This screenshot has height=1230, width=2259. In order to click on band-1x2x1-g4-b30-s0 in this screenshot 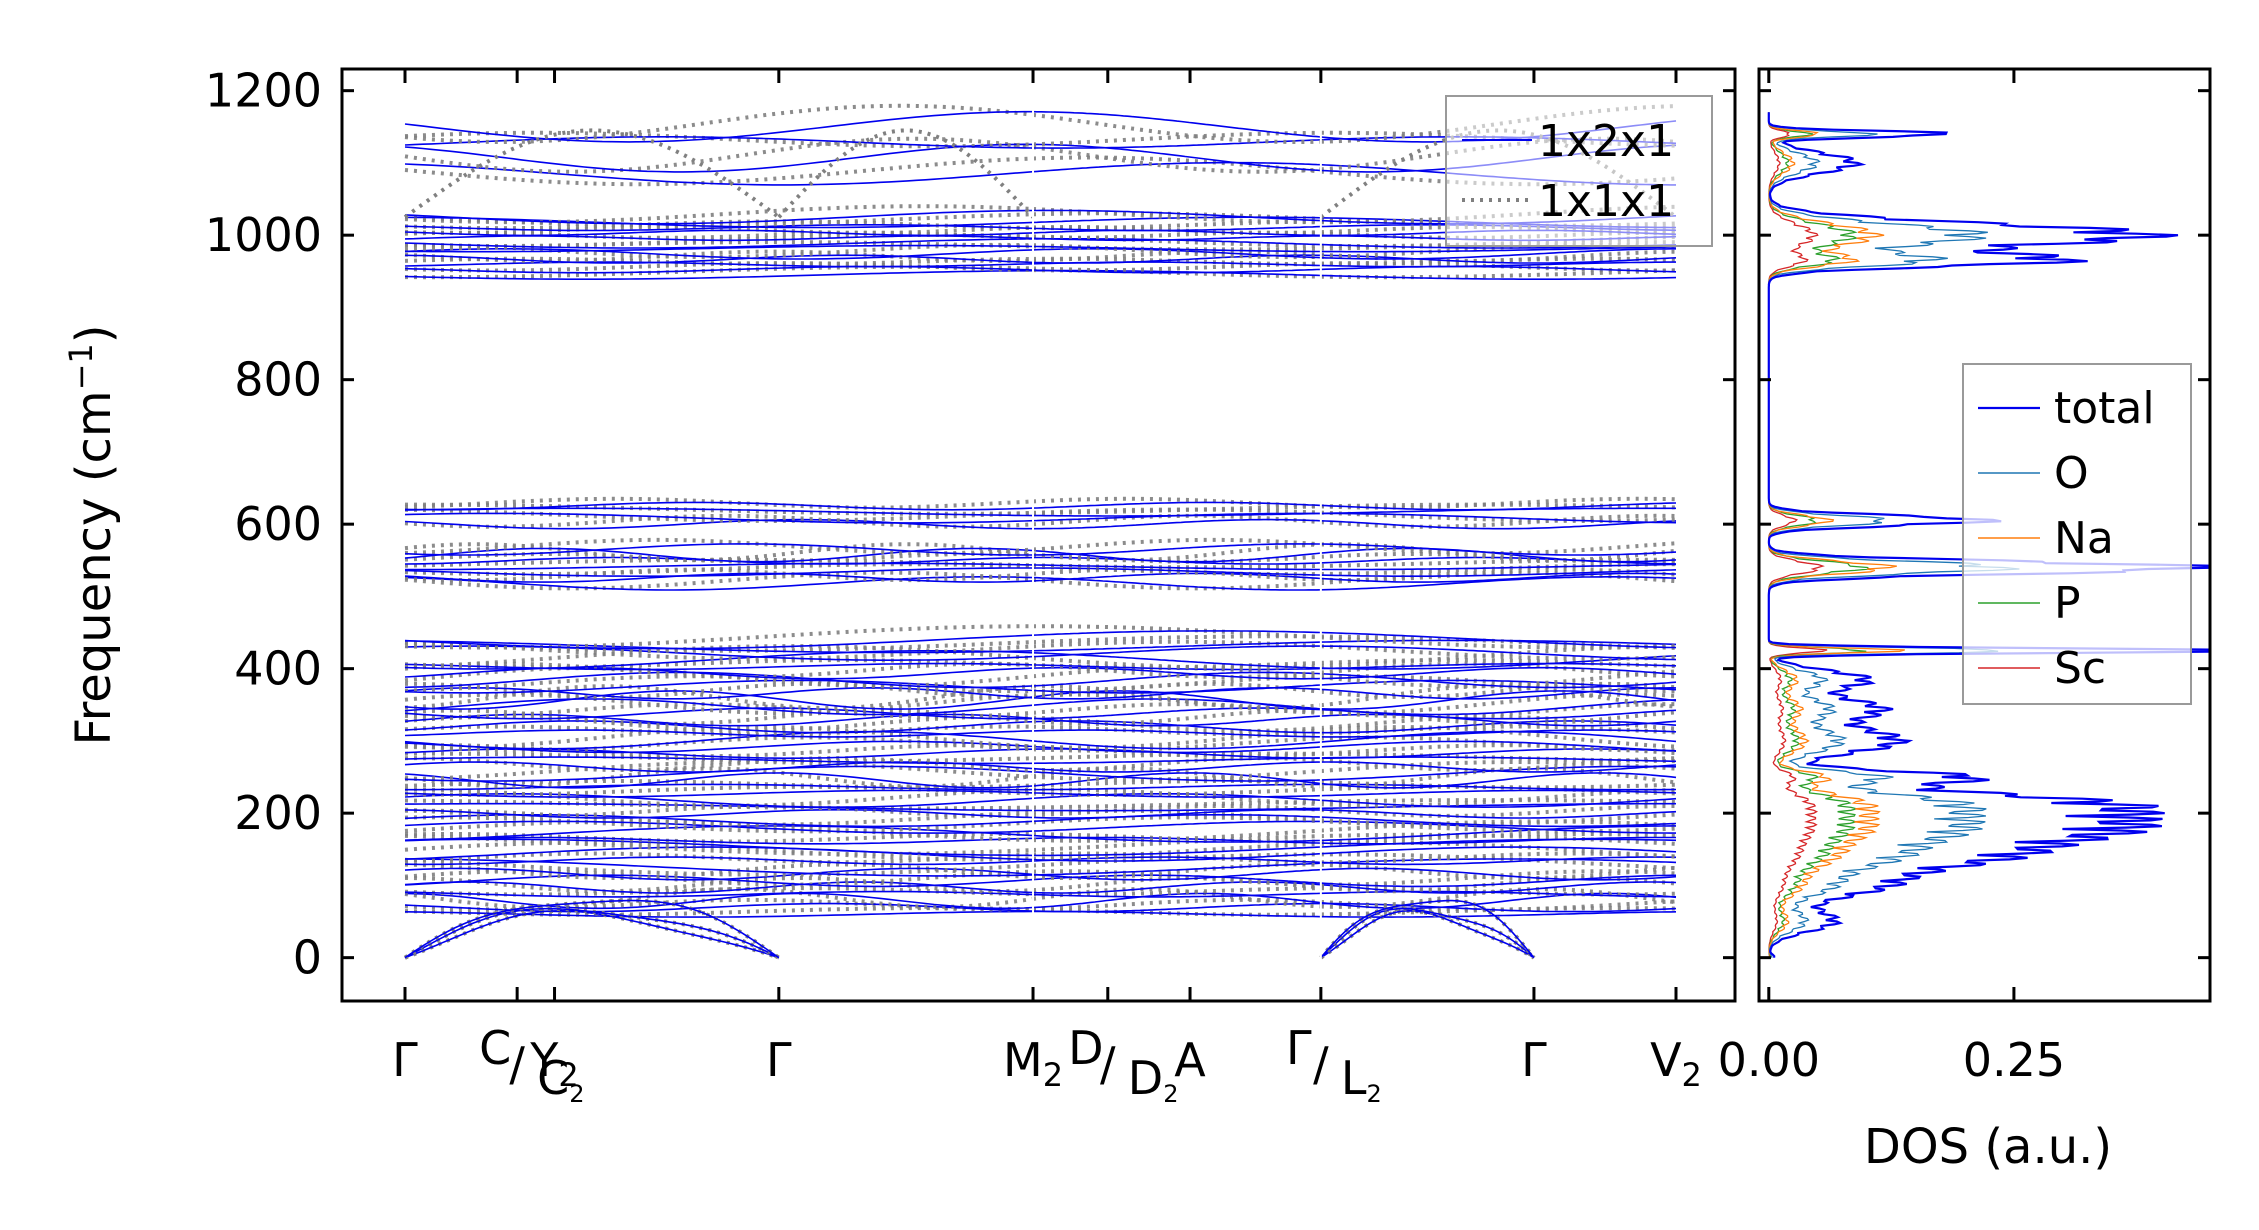, I will do `click(719, 713)`.